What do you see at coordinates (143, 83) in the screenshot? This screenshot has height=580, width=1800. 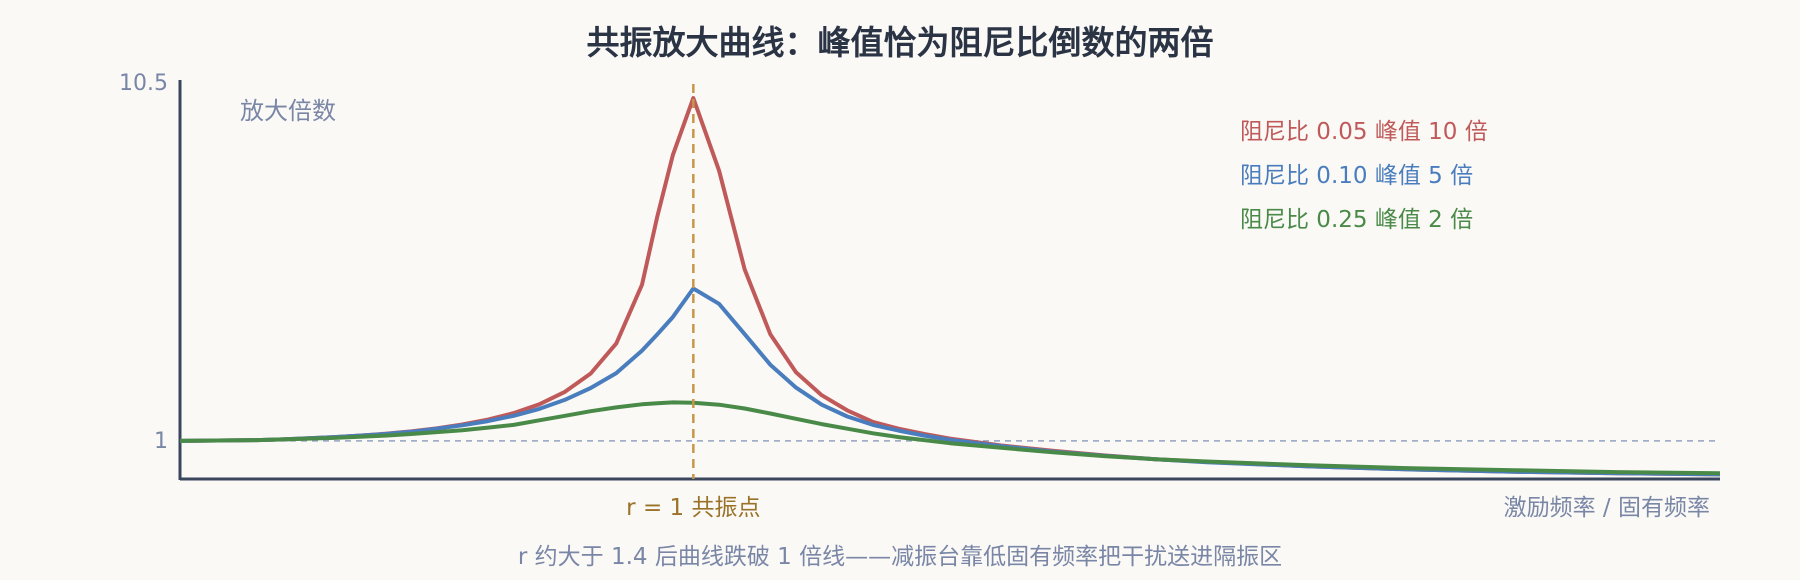 I see `y-tick-top: 10.5` at bounding box center [143, 83].